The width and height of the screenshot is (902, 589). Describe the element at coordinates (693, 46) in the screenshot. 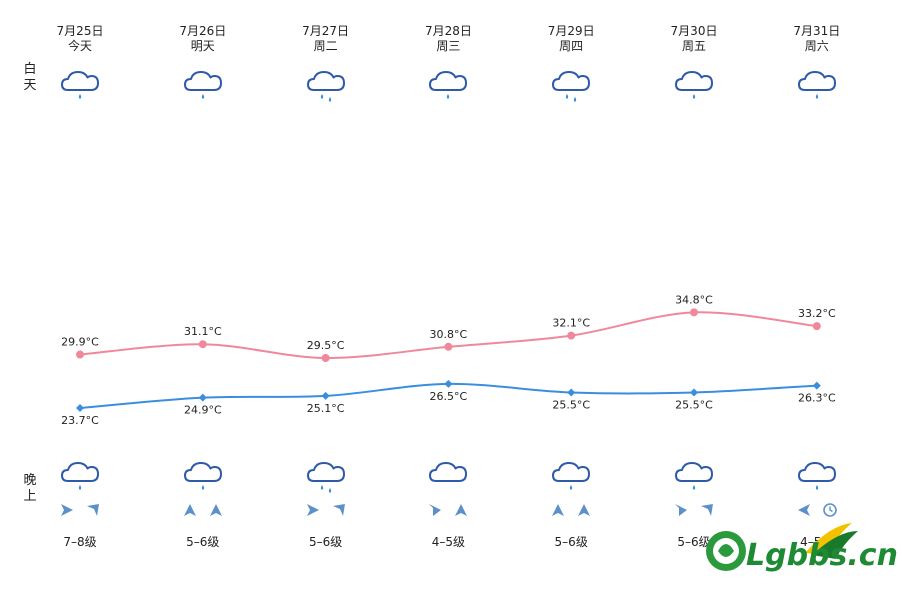

I see `day-weekday: 周五` at that location.